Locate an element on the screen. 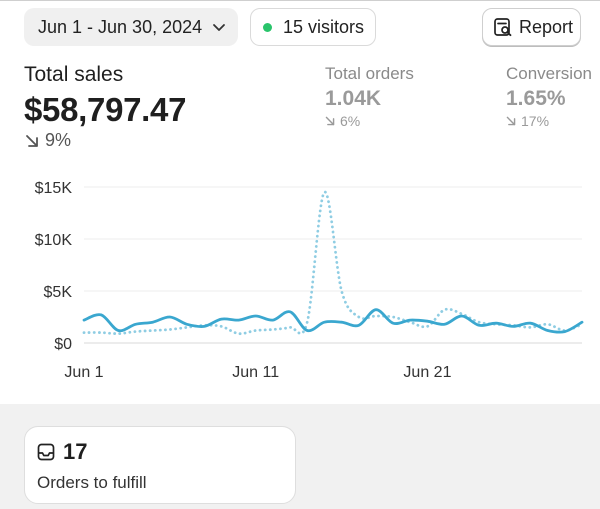  report-button: Report is located at coordinates (531, 27).